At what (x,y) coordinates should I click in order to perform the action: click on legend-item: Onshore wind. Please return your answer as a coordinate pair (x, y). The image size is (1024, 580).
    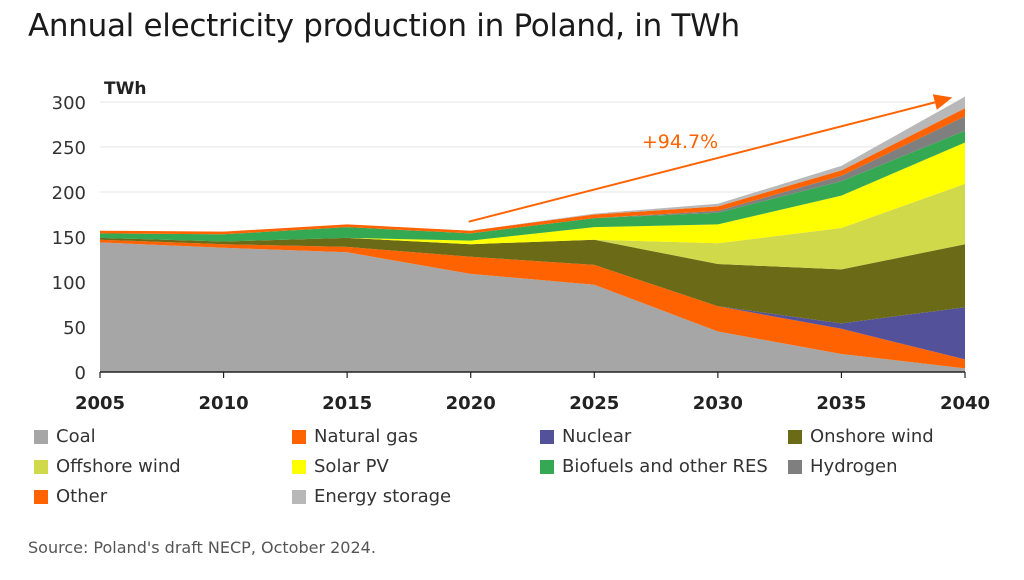
    Looking at the image, I should click on (861, 436).